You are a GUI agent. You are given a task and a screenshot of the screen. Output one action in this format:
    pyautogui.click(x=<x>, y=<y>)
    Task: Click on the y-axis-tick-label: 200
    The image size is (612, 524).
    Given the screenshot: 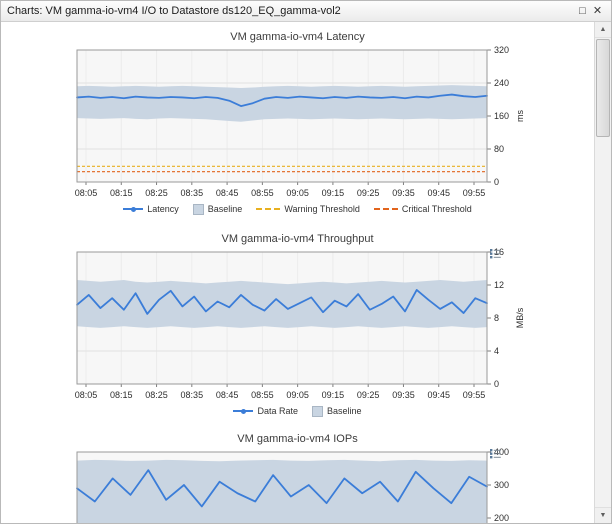 What is the action you would take?
    pyautogui.click(x=501, y=518)
    